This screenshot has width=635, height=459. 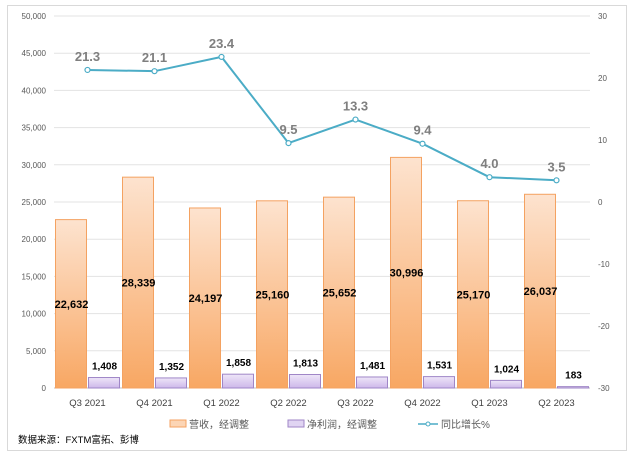 What do you see at coordinates (506, 369) in the screenshot?
I see `profit-label: 1,024` at bounding box center [506, 369].